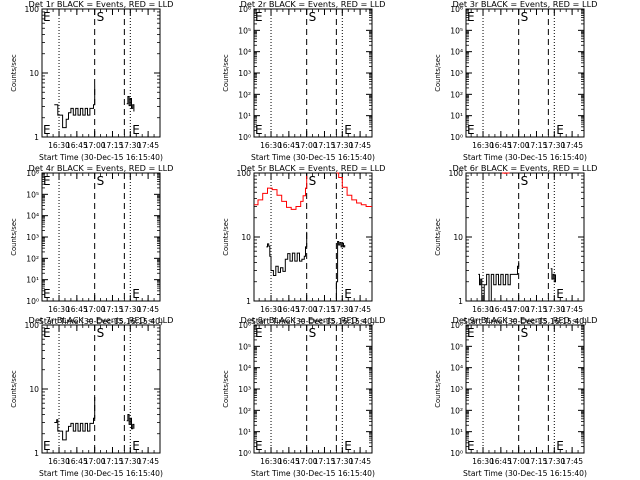 This screenshot has width=640, height=480. Describe the element at coordinates (313, 4) in the screenshot. I see `chart-title: Det 2r BLACK = Events, RED = LLD` at that location.